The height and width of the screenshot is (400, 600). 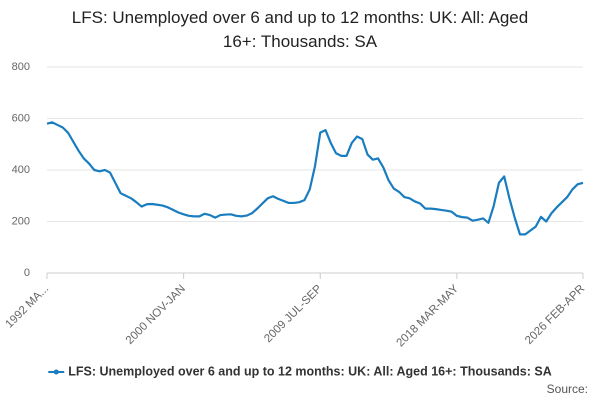 What do you see at coordinates (21, 170) in the screenshot?
I see `y-tick-label: 400` at bounding box center [21, 170].